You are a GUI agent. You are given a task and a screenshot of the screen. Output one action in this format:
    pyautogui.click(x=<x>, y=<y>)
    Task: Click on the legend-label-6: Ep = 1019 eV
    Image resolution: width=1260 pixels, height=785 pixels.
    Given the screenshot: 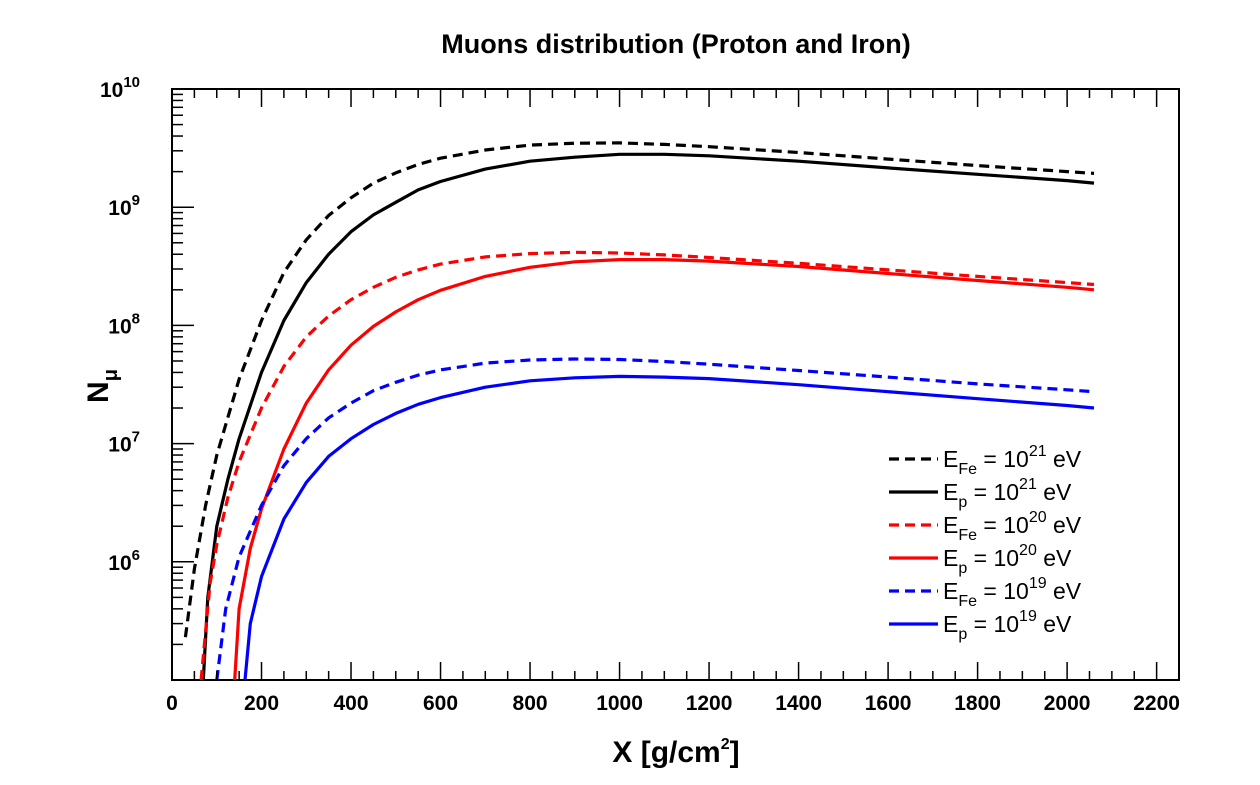 What is the action you would take?
    pyautogui.click(x=1007, y=625)
    